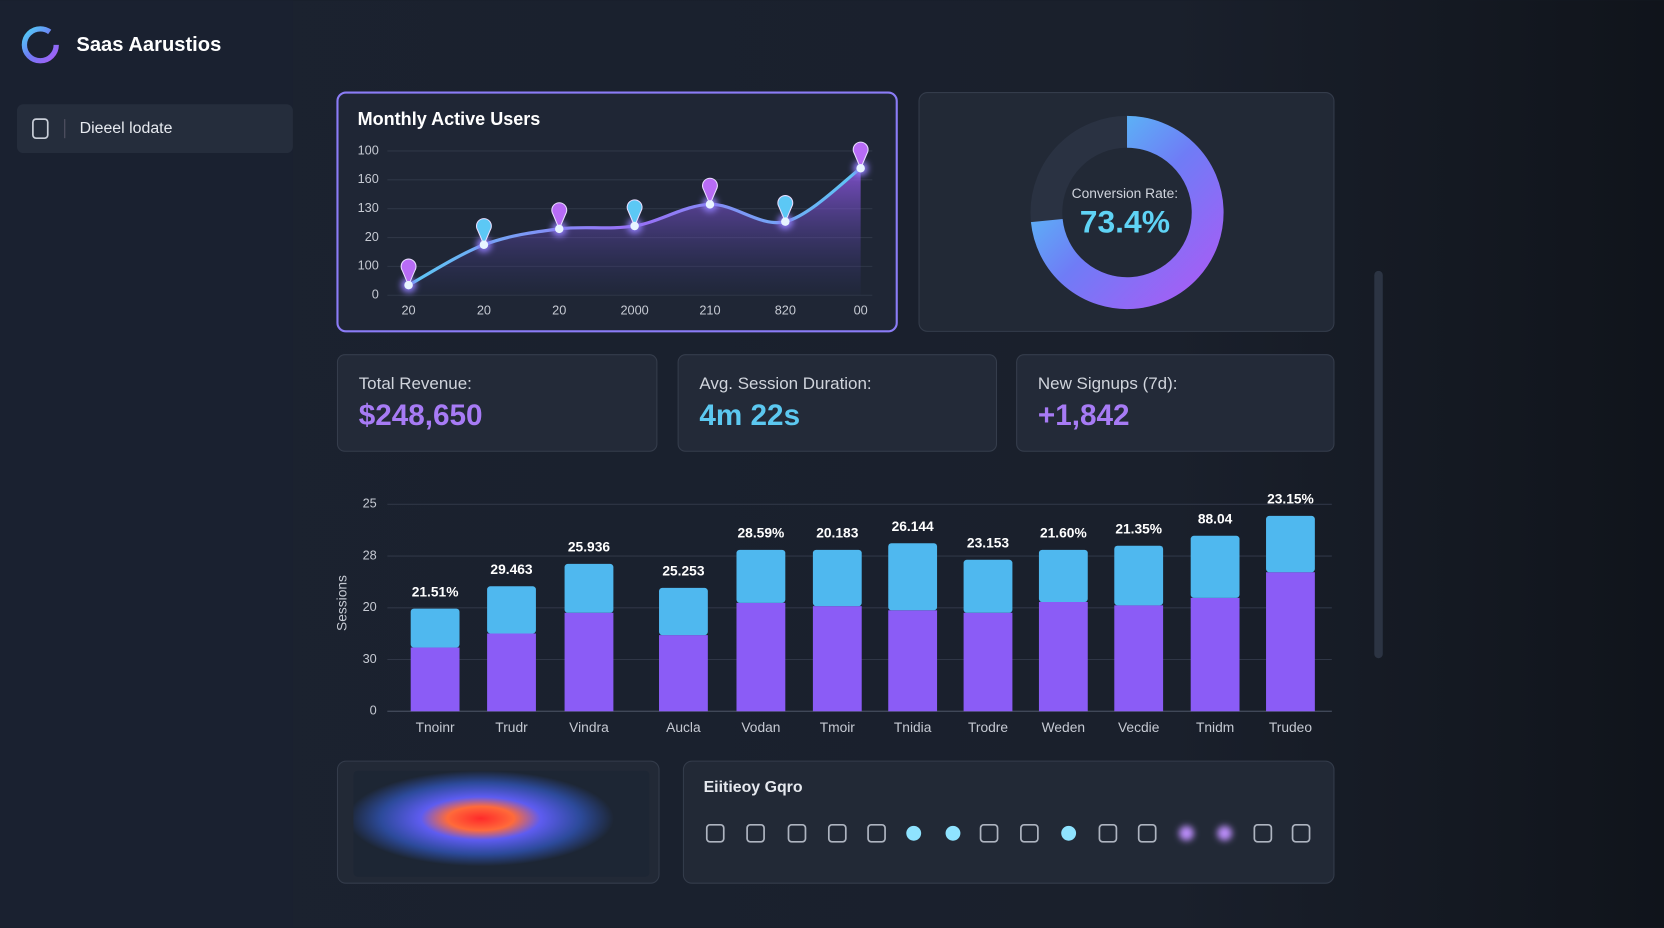 Image resolution: width=1664 pixels, height=928 pixels. Describe the element at coordinates (1008, 822) in the screenshot. I see `toolbar-card` at that location.